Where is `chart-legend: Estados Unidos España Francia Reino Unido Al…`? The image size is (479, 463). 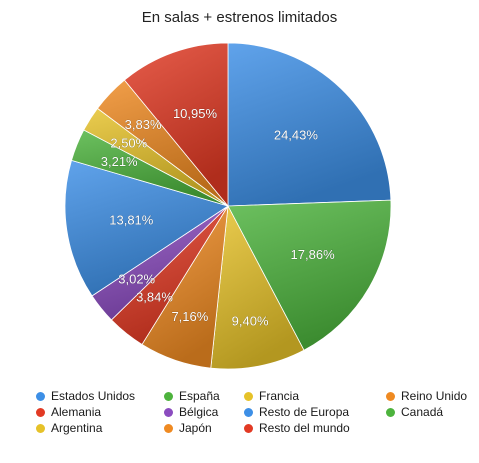 chart-legend: Estados Unidos España Francia Reino Unido Al… is located at coordinates (257, 412).